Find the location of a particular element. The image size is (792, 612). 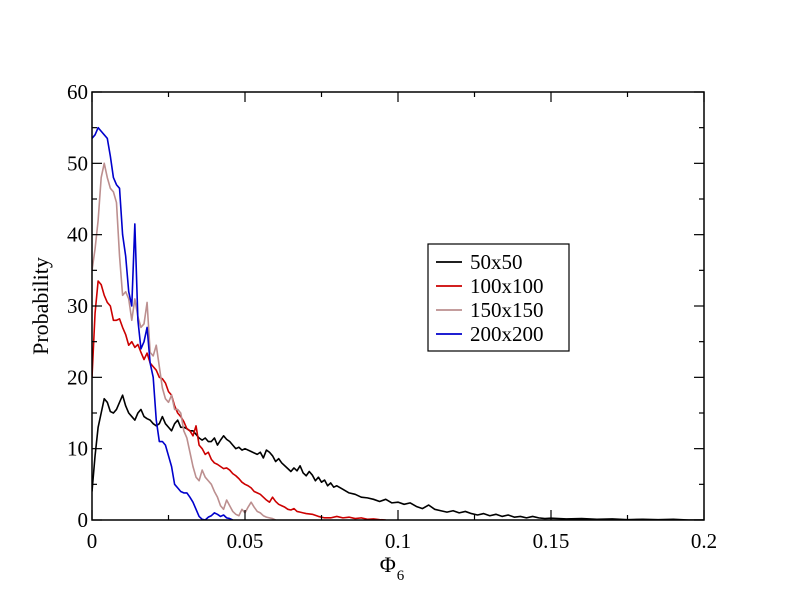

y-tick-label: 0 is located at coordinates (83, 520).